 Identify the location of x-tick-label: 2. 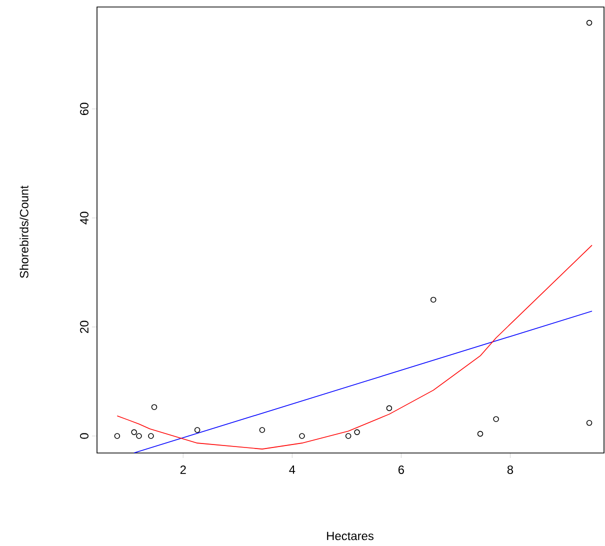
(183, 470).